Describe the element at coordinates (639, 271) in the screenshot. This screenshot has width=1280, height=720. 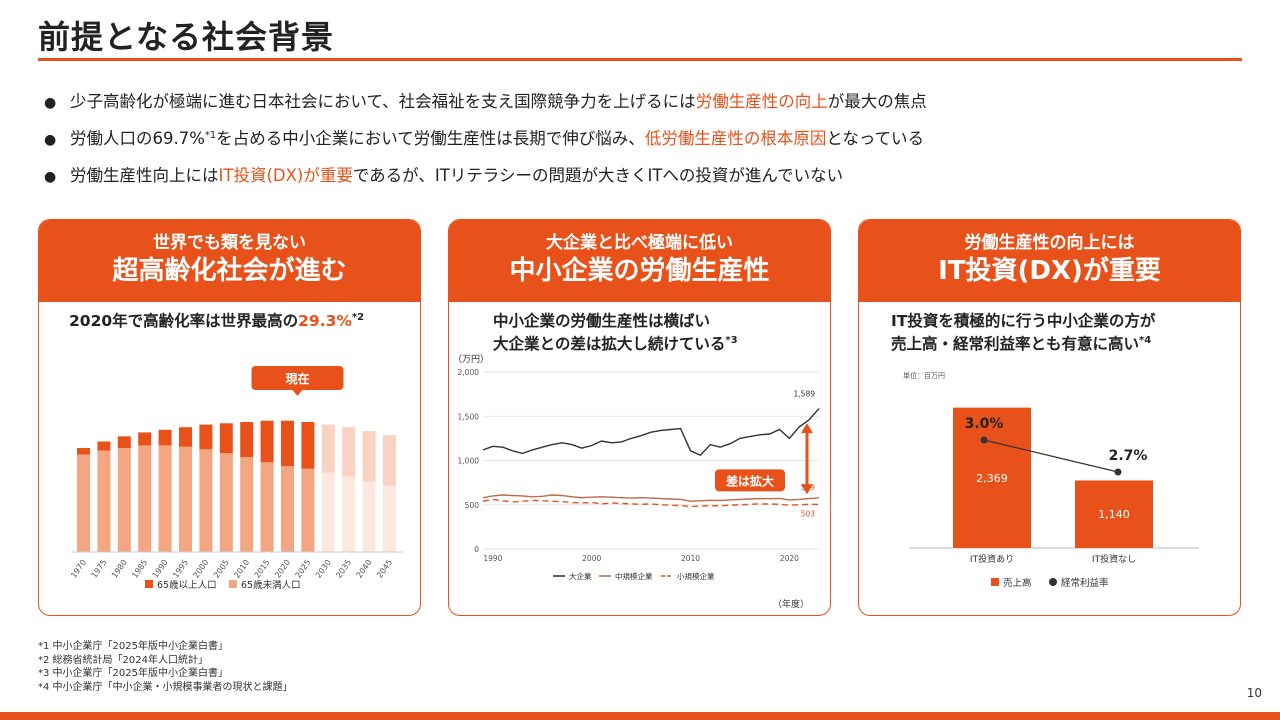
I see `card-title: 中小企業の労働生産性` at that location.